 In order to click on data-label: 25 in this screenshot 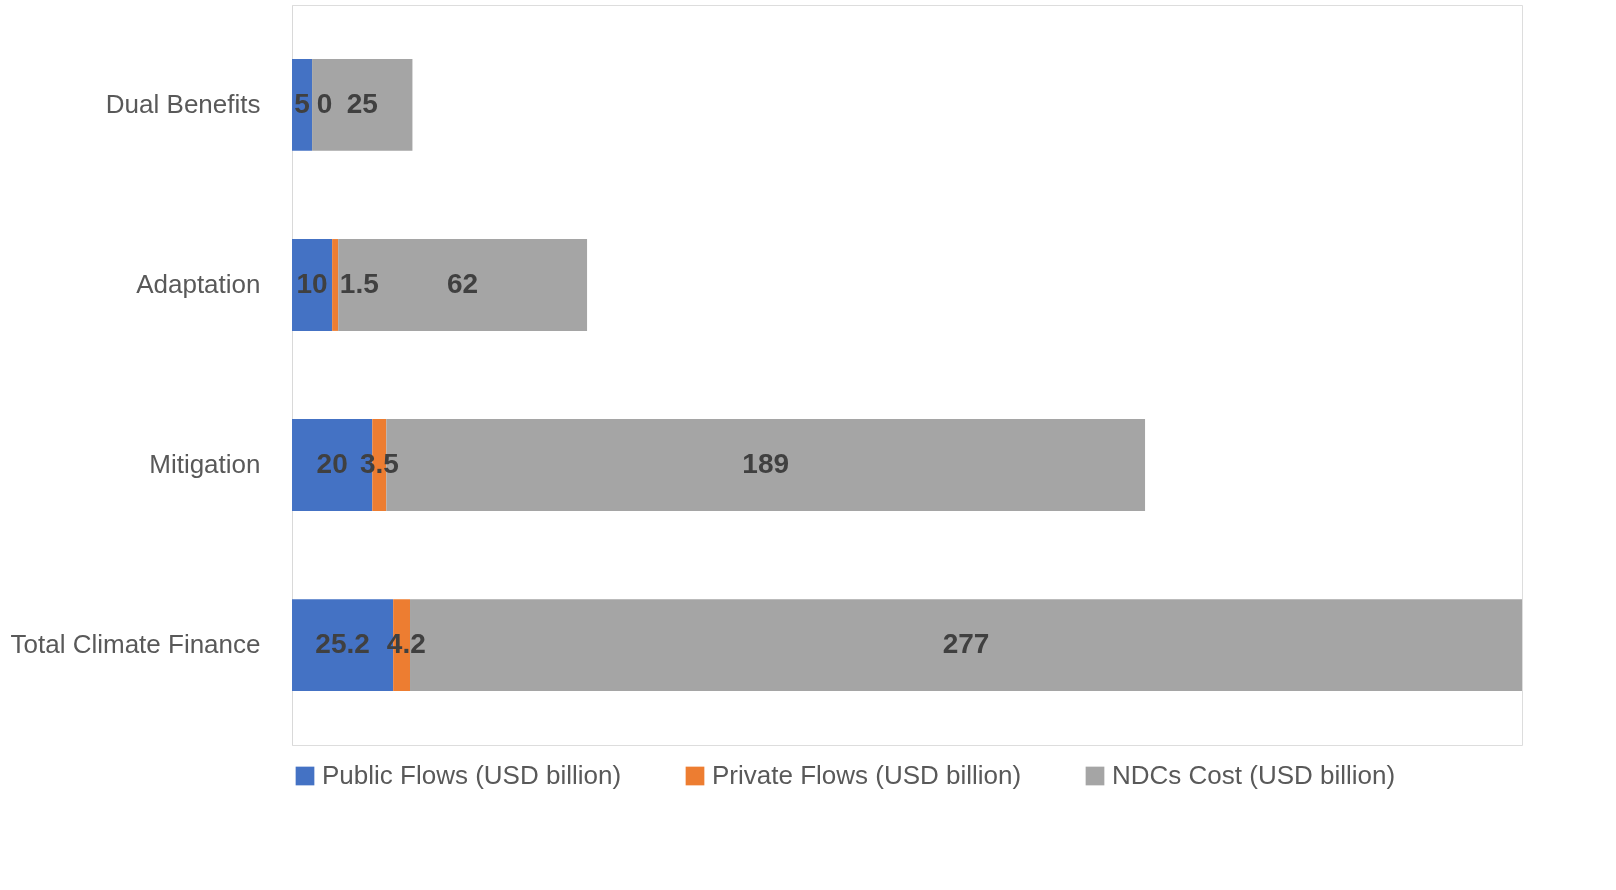, I will do `click(362, 103)`.